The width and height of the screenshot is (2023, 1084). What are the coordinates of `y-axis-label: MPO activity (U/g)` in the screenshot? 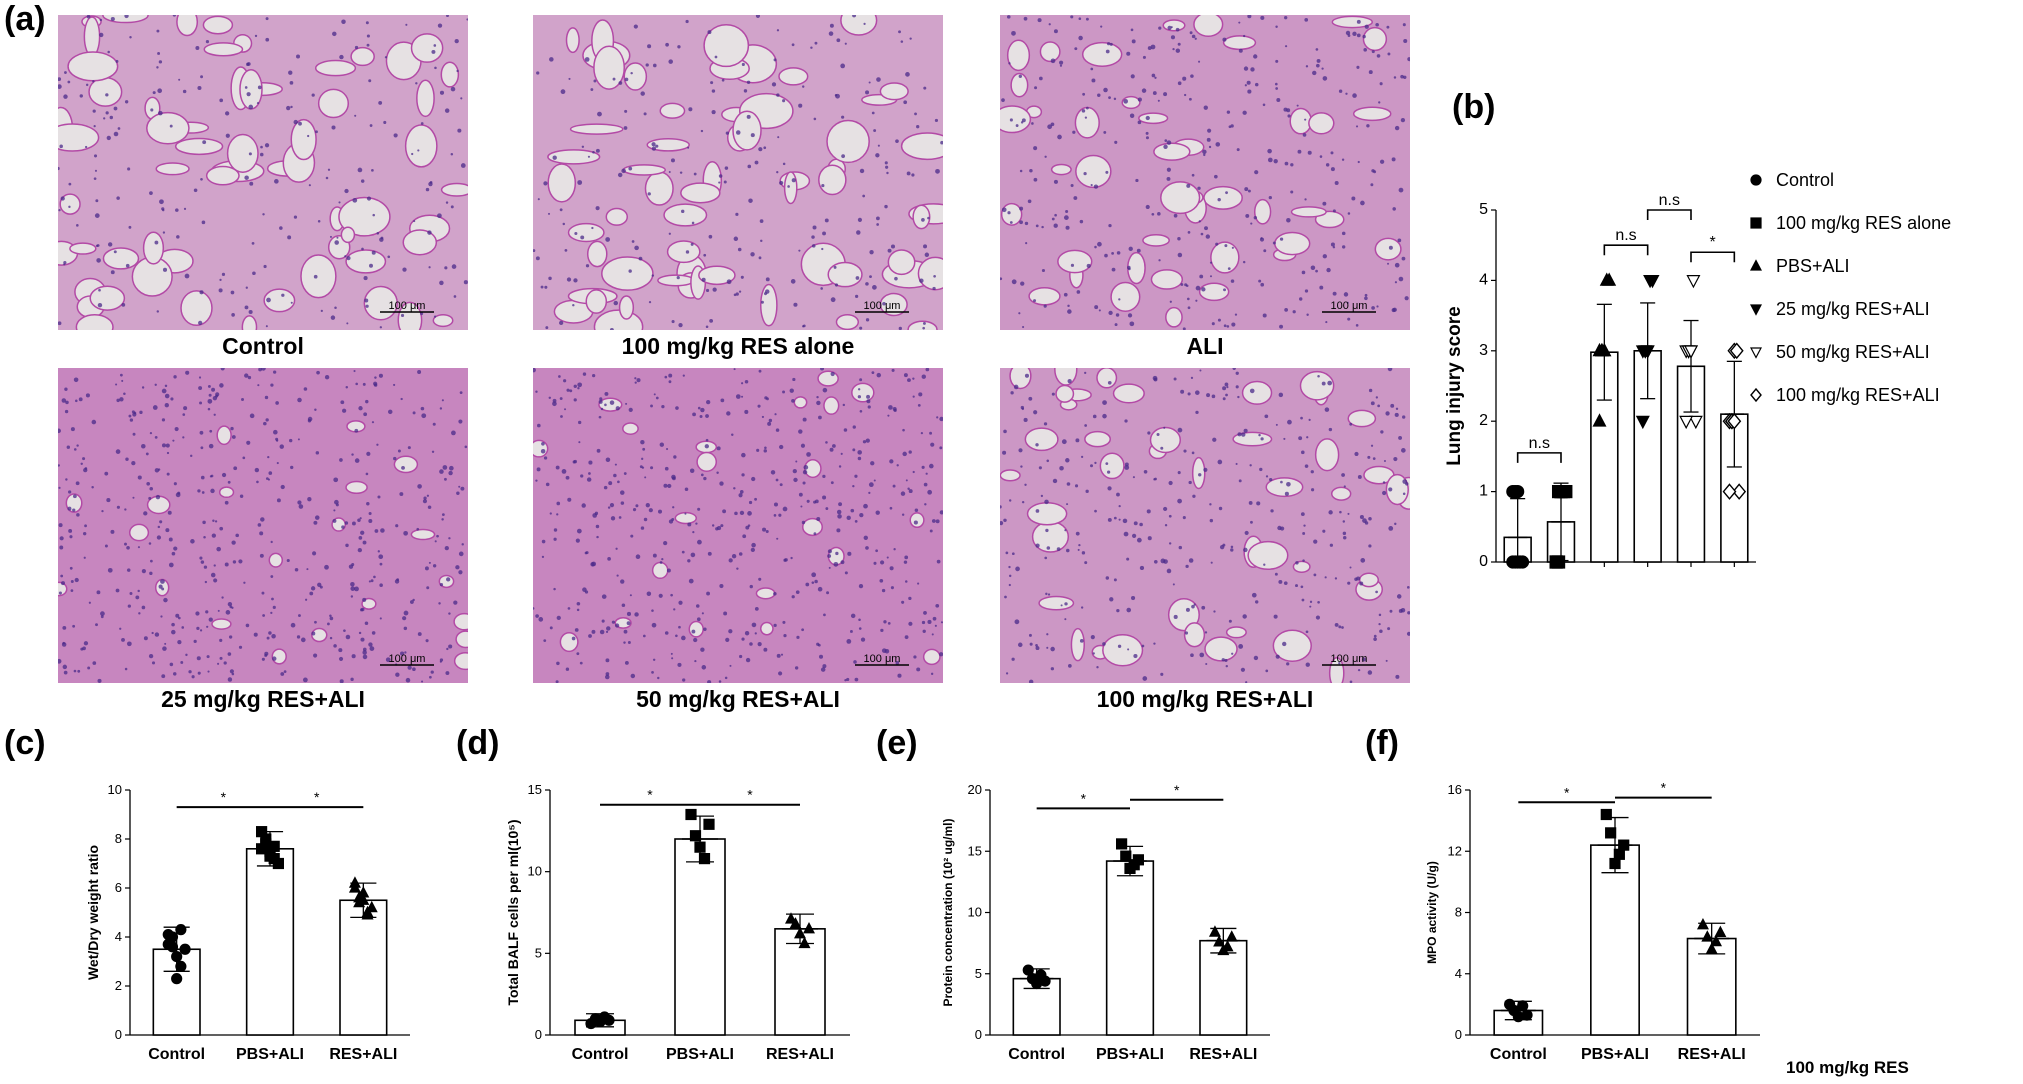 It's located at (1432, 912).